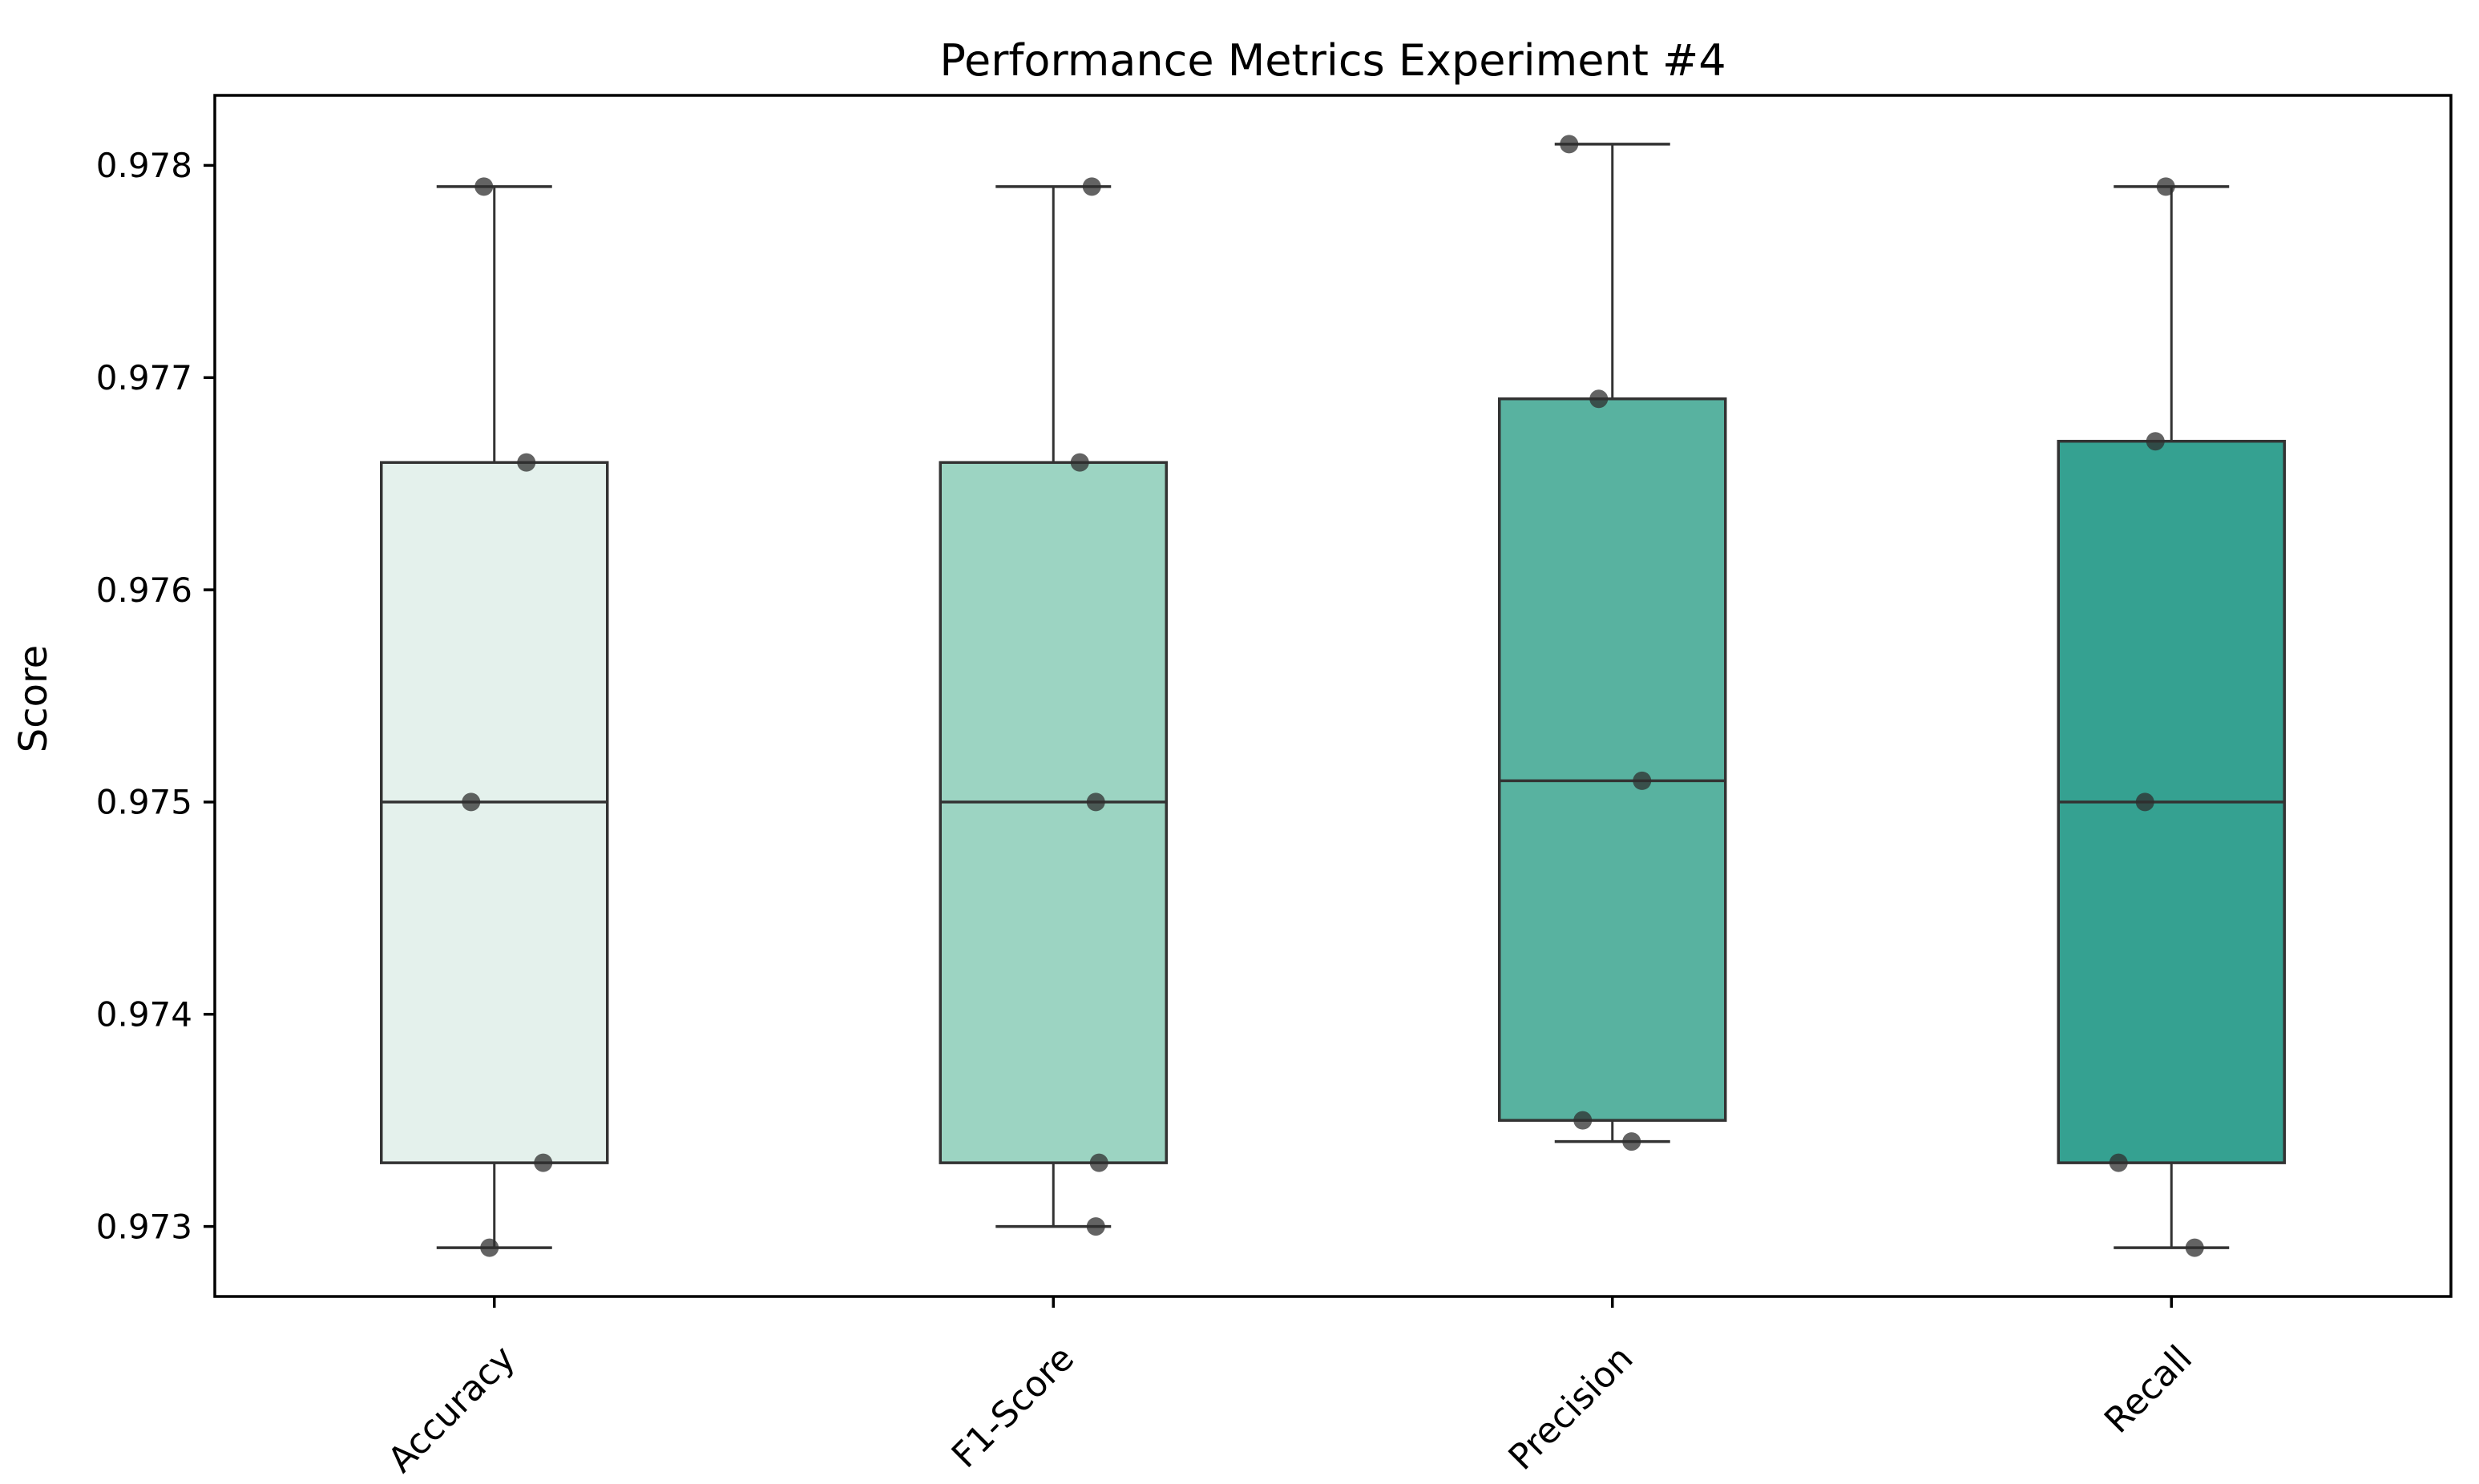 The height and width of the screenshot is (1484, 2479). Describe the element at coordinates (1013, 1407) in the screenshot. I see `x-tick-label-f1-score: F1-Score` at that location.